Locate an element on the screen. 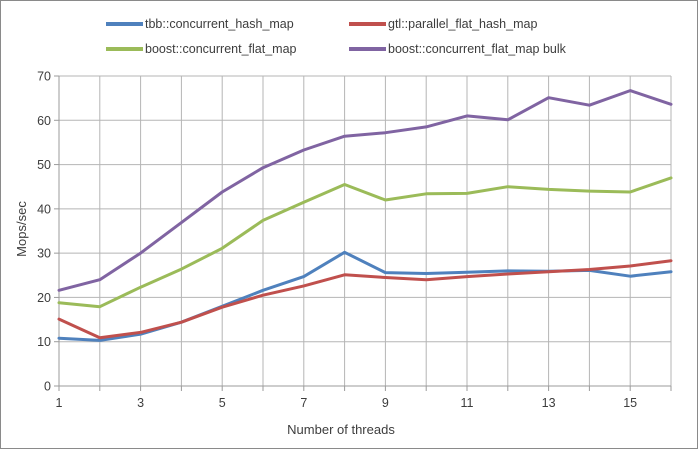 Image resolution: width=698 pixels, height=449 pixels. x-tick-label: 1 is located at coordinates (59, 403).